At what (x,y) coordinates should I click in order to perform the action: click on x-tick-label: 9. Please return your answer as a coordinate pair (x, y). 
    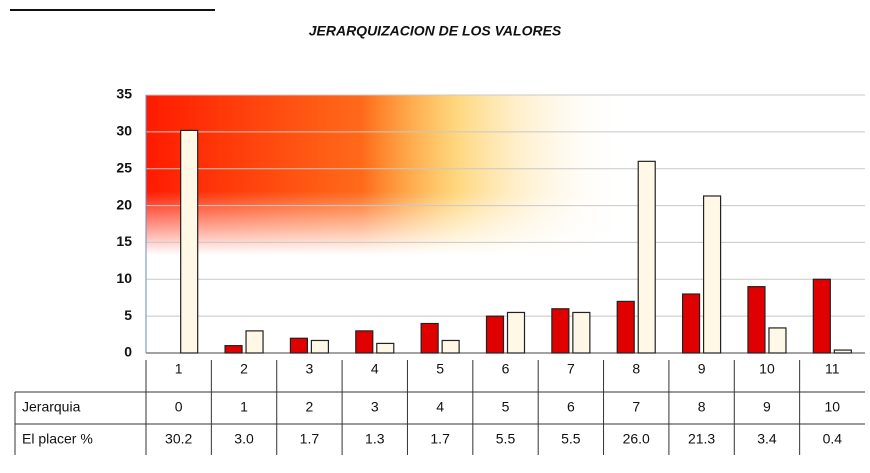
    Looking at the image, I should click on (702, 369).